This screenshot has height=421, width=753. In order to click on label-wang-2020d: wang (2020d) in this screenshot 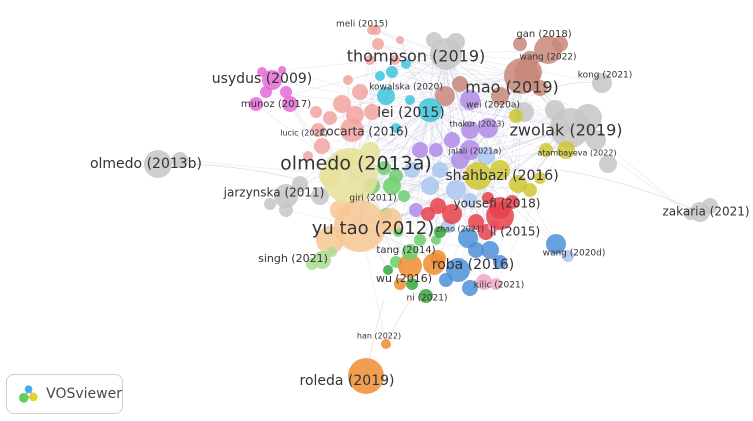, I will do `click(574, 254)`.